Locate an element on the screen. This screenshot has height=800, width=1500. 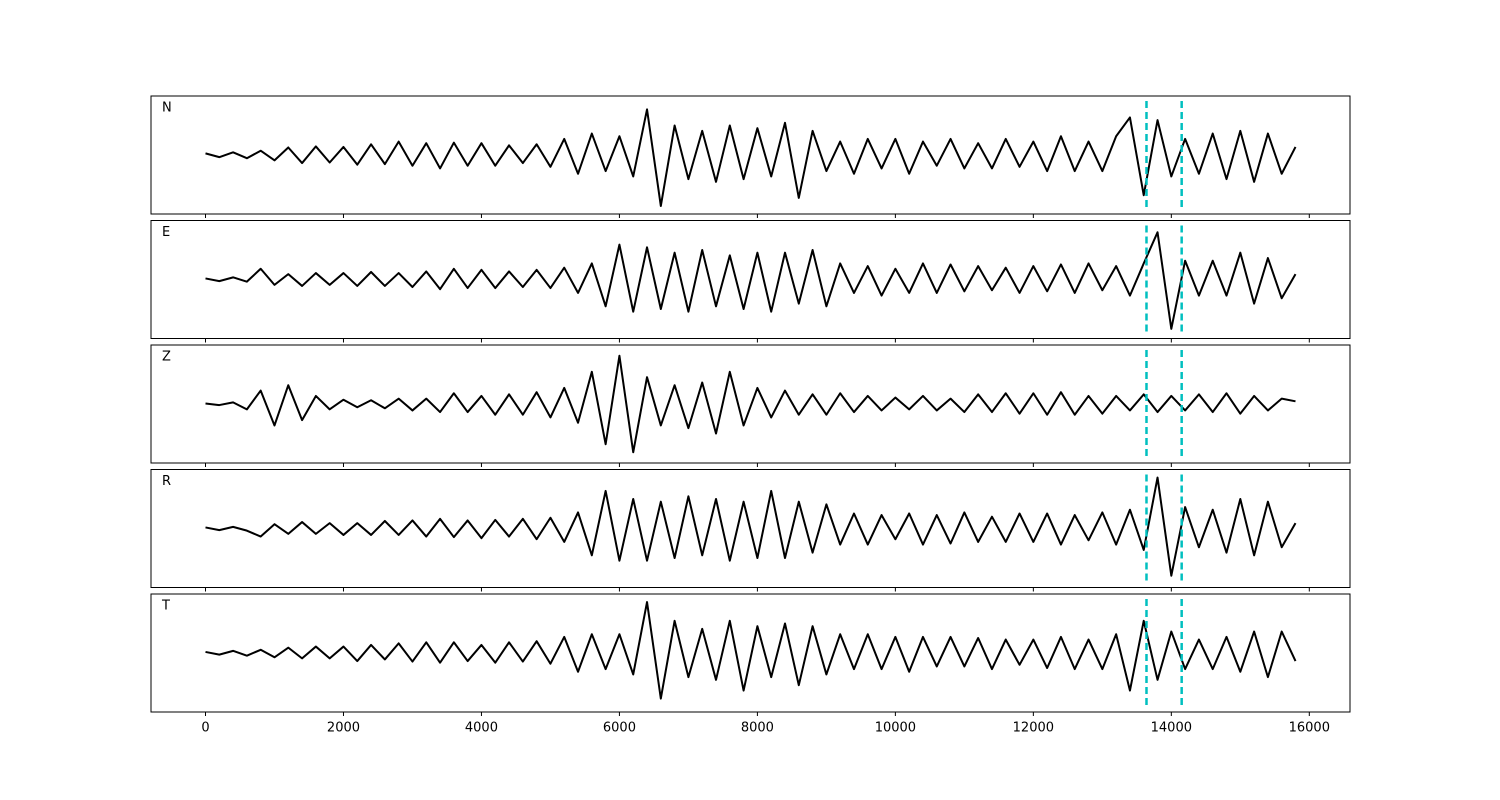
x-tick-label: 2000 is located at coordinates (343, 728).